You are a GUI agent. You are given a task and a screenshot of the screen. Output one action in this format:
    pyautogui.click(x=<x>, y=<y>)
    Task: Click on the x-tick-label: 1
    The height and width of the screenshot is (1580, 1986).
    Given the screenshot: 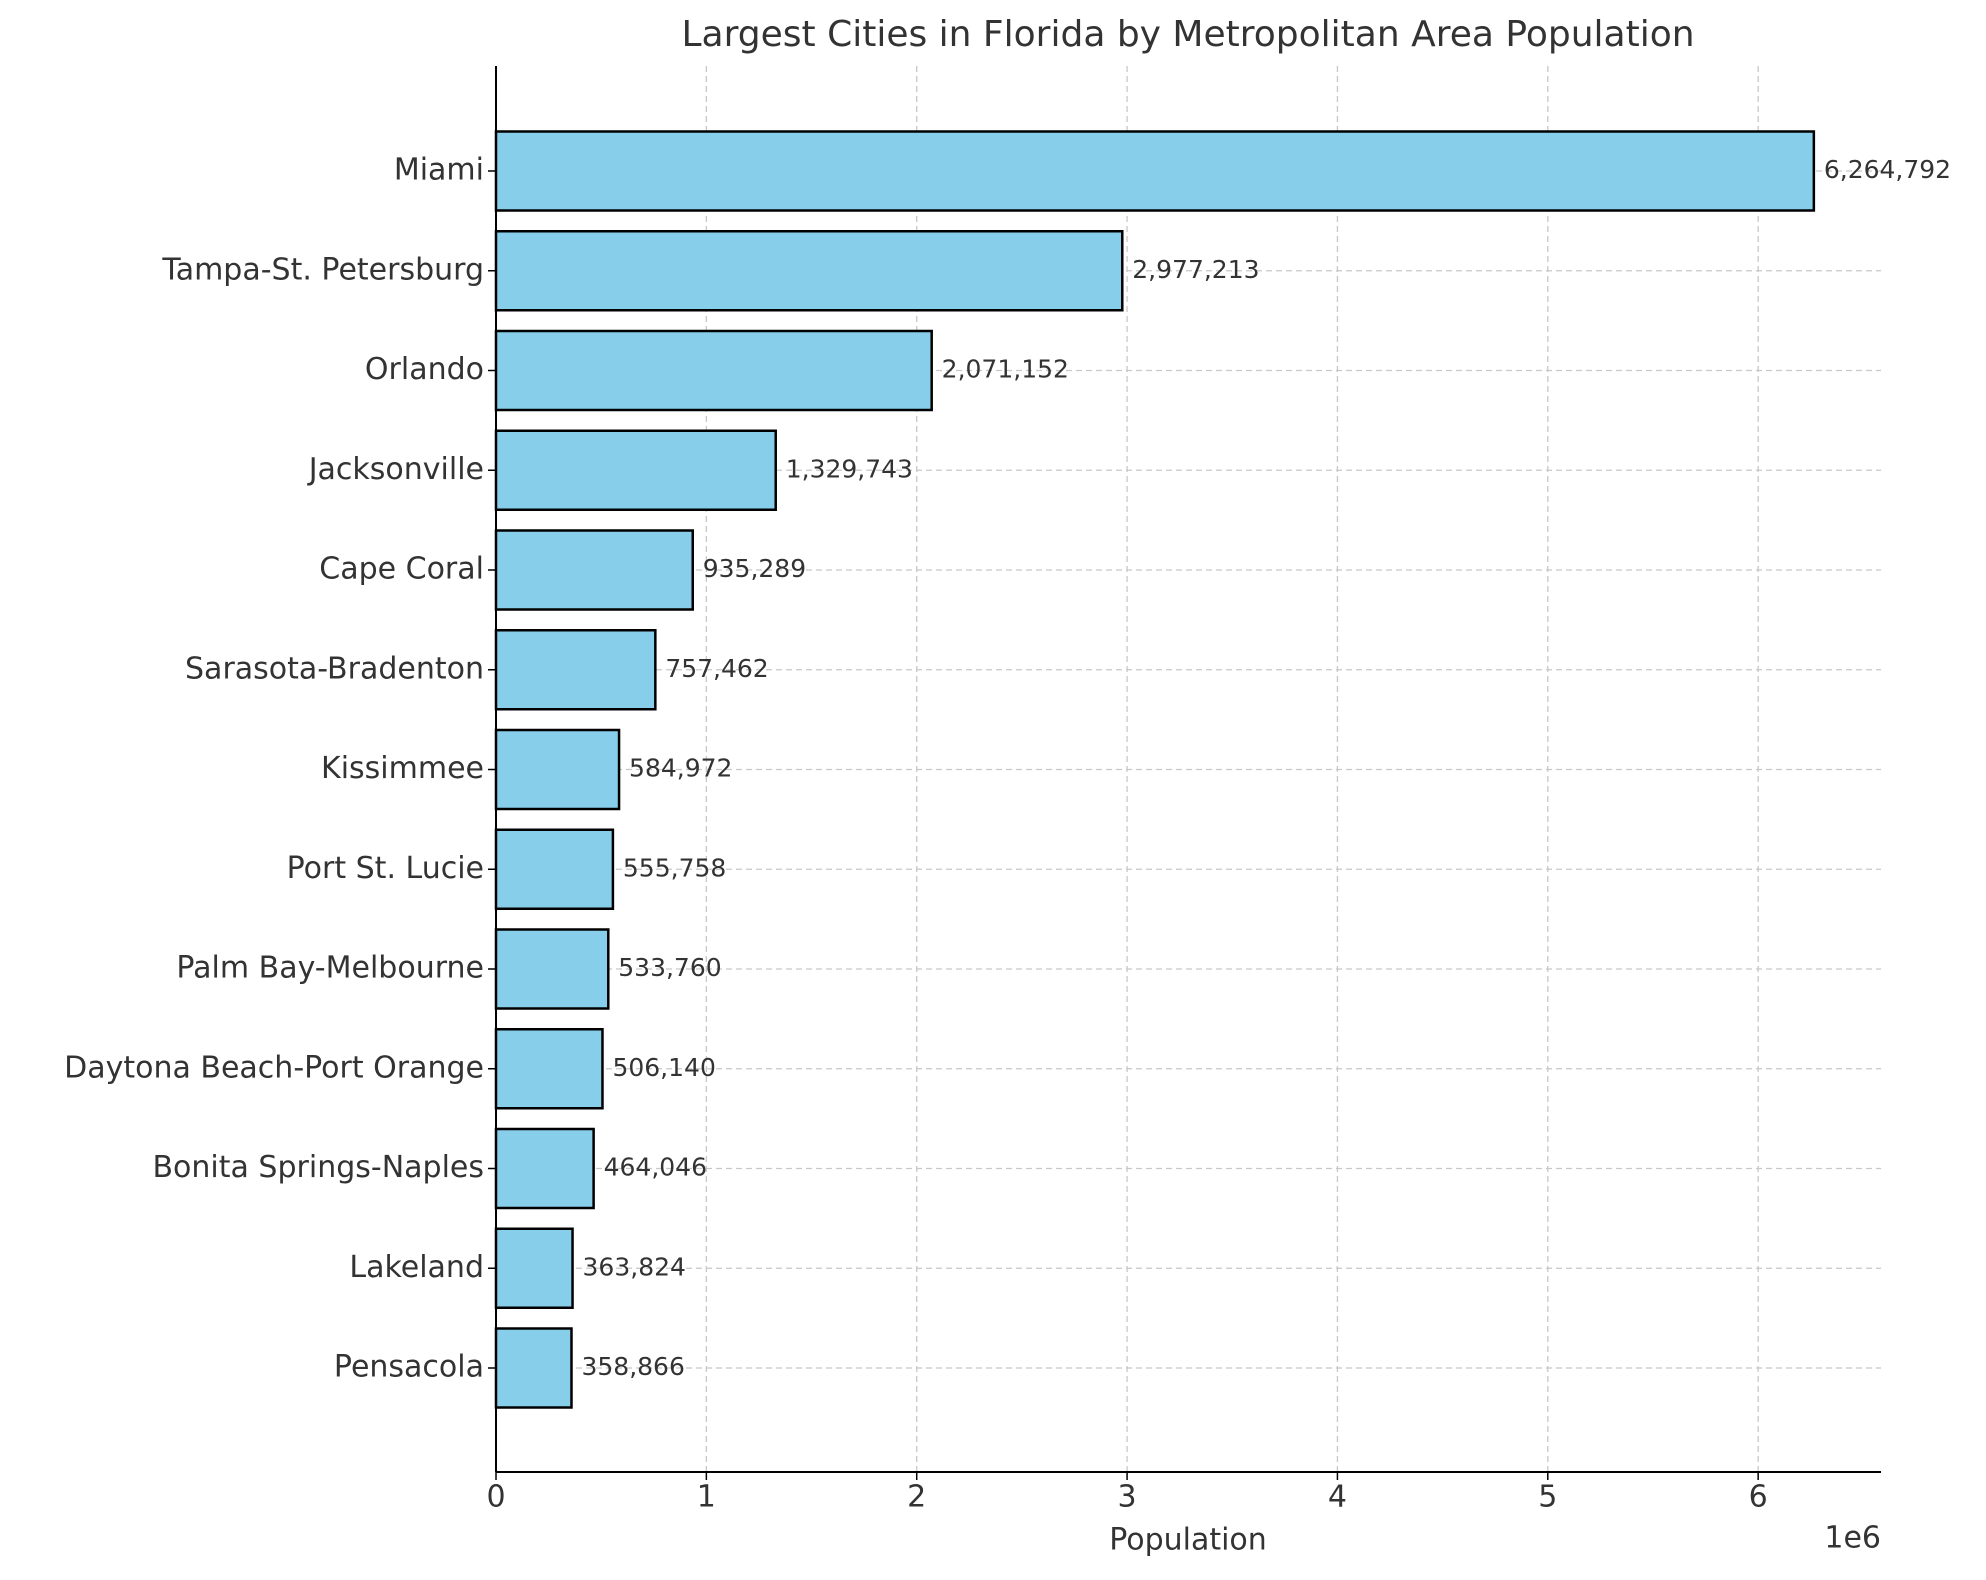 What is the action you would take?
    pyautogui.click(x=706, y=1497)
    